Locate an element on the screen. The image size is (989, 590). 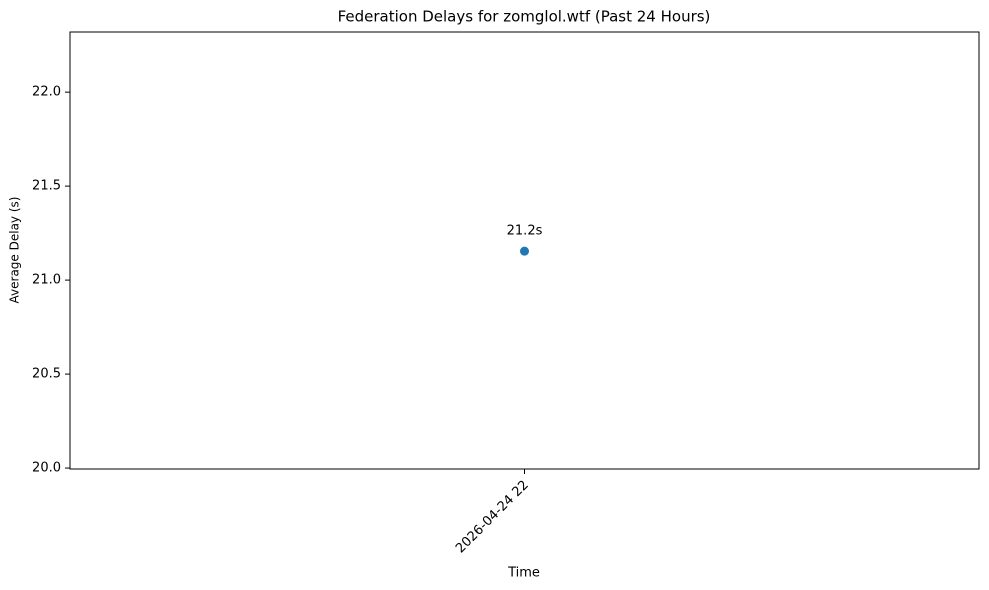
point is located at coordinates (524, 251).